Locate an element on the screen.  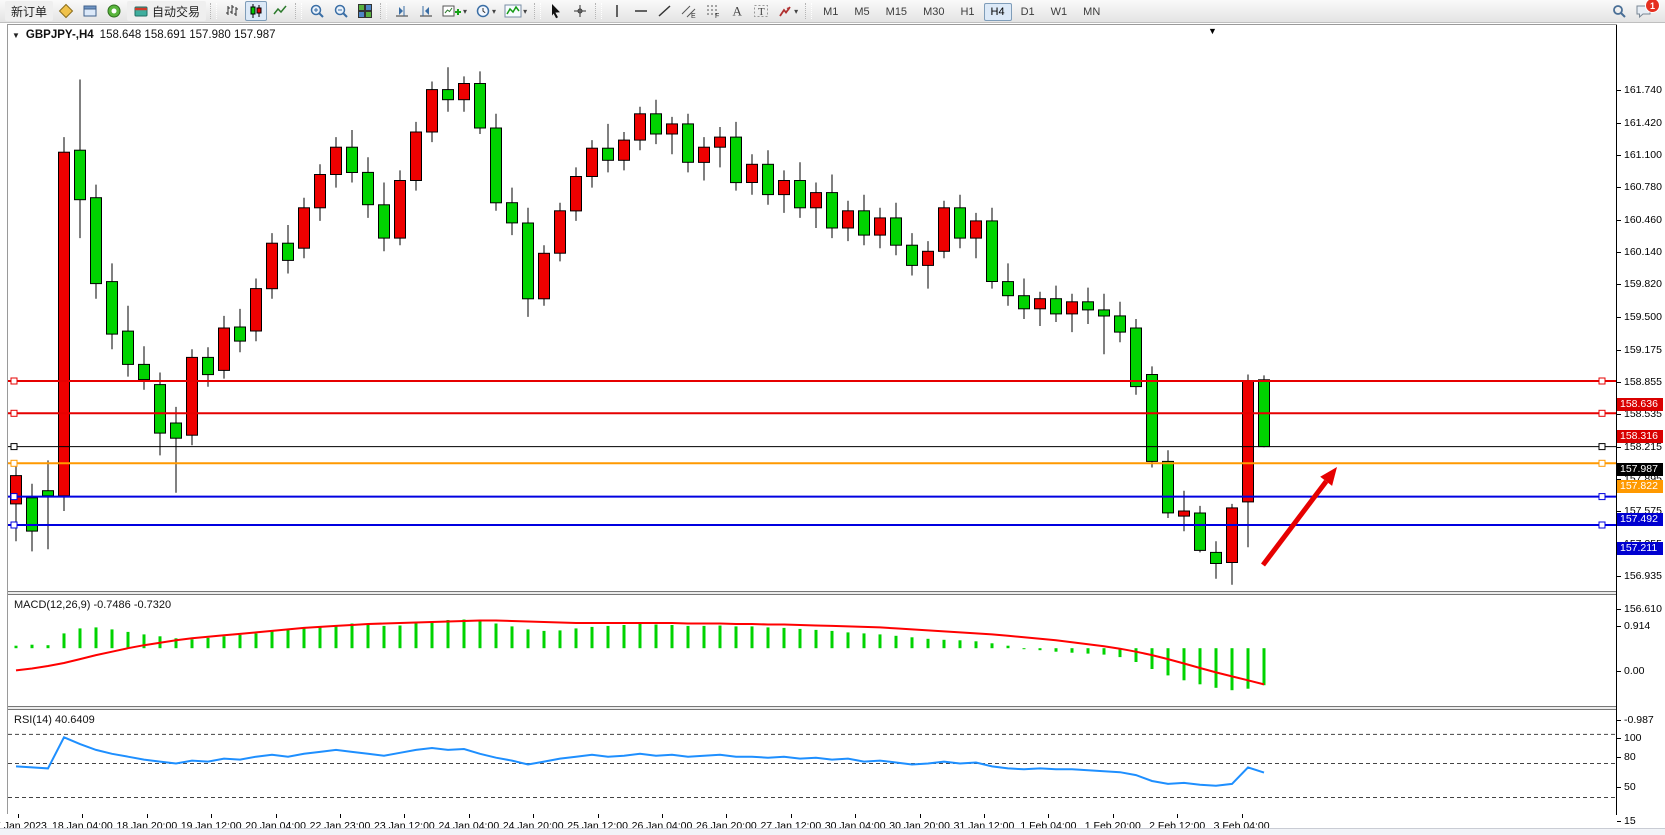
timeframe-h4: H4 is located at coordinates (997, 12).